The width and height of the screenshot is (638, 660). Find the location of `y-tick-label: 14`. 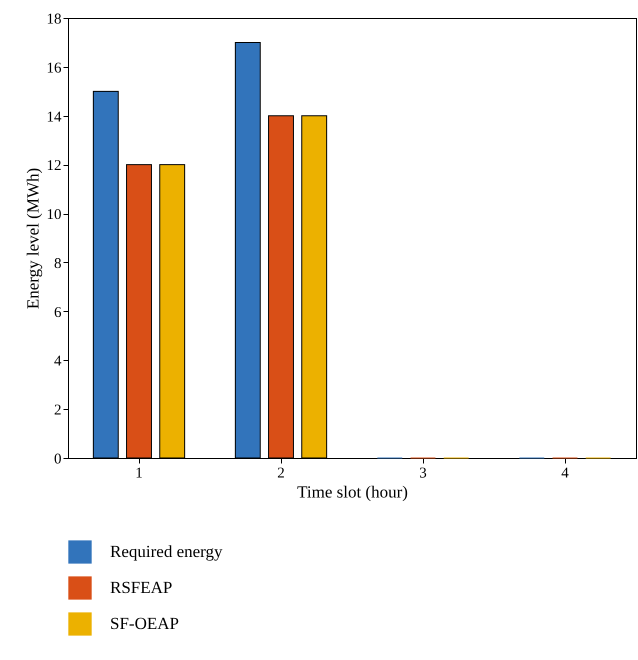

y-tick-label: 14 is located at coordinates (54, 117).